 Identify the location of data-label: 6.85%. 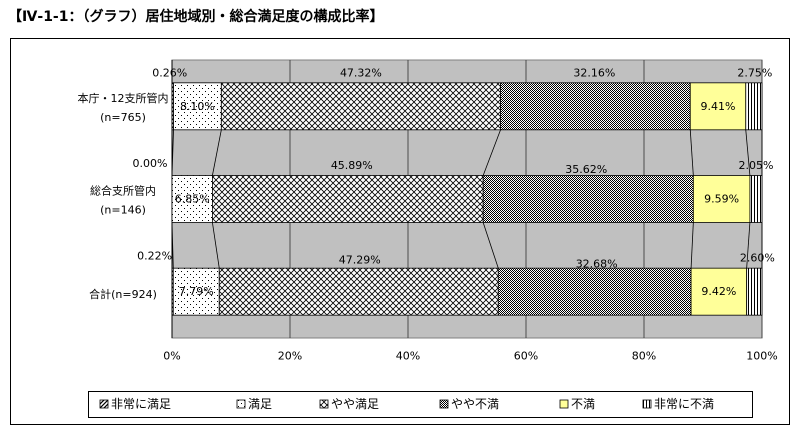
(192, 199).